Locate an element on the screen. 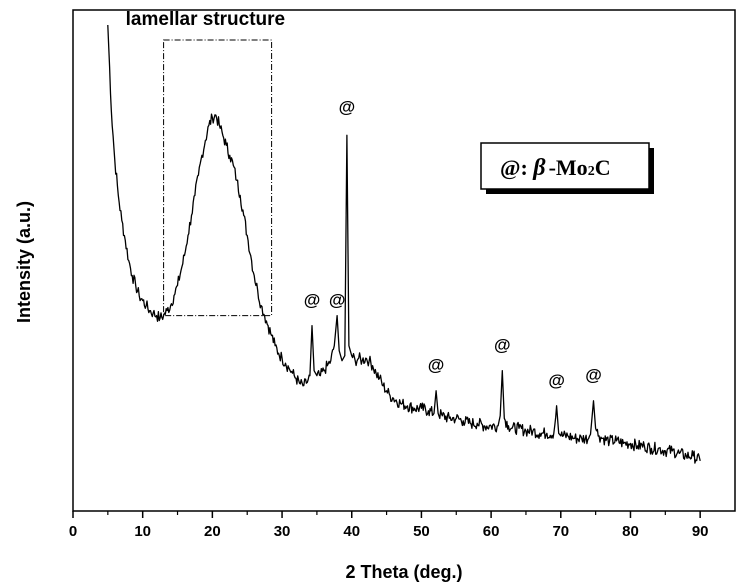 The image size is (737, 586). legend: @: β -Mo2C is located at coordinates (567, 168).